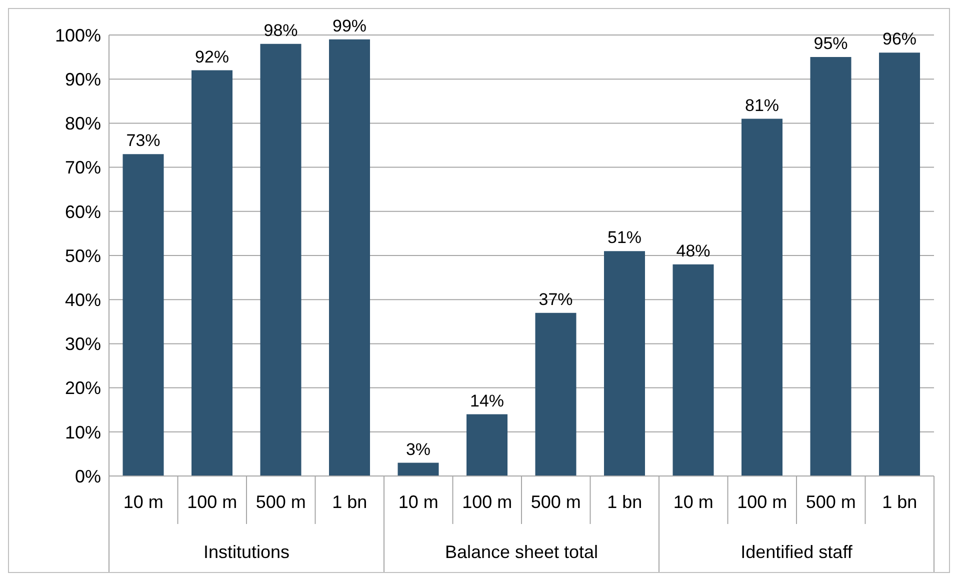 The image size is (956, 579). Describe the element at coordinates (831, 44) in the screenshot. I see `data-label: 95%` at that location.